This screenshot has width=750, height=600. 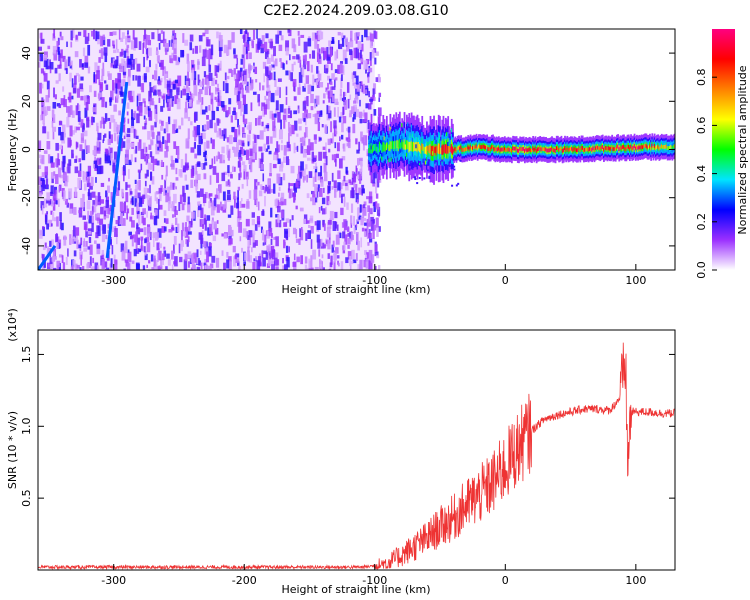 I want to click on snr-x-tick-label: 100, so click(x=635, y=580).